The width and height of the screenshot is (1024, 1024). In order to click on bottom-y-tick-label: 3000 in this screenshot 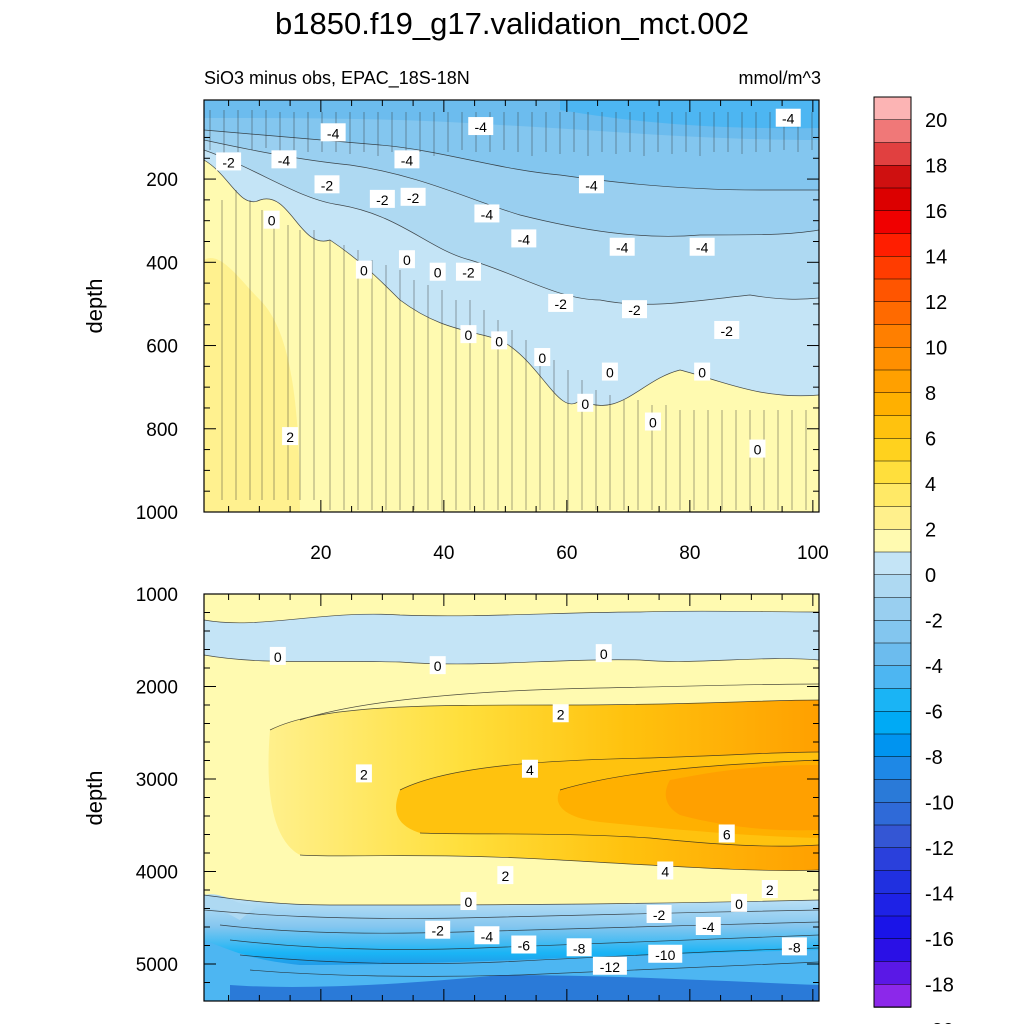, I will do `click(157, 780)`.